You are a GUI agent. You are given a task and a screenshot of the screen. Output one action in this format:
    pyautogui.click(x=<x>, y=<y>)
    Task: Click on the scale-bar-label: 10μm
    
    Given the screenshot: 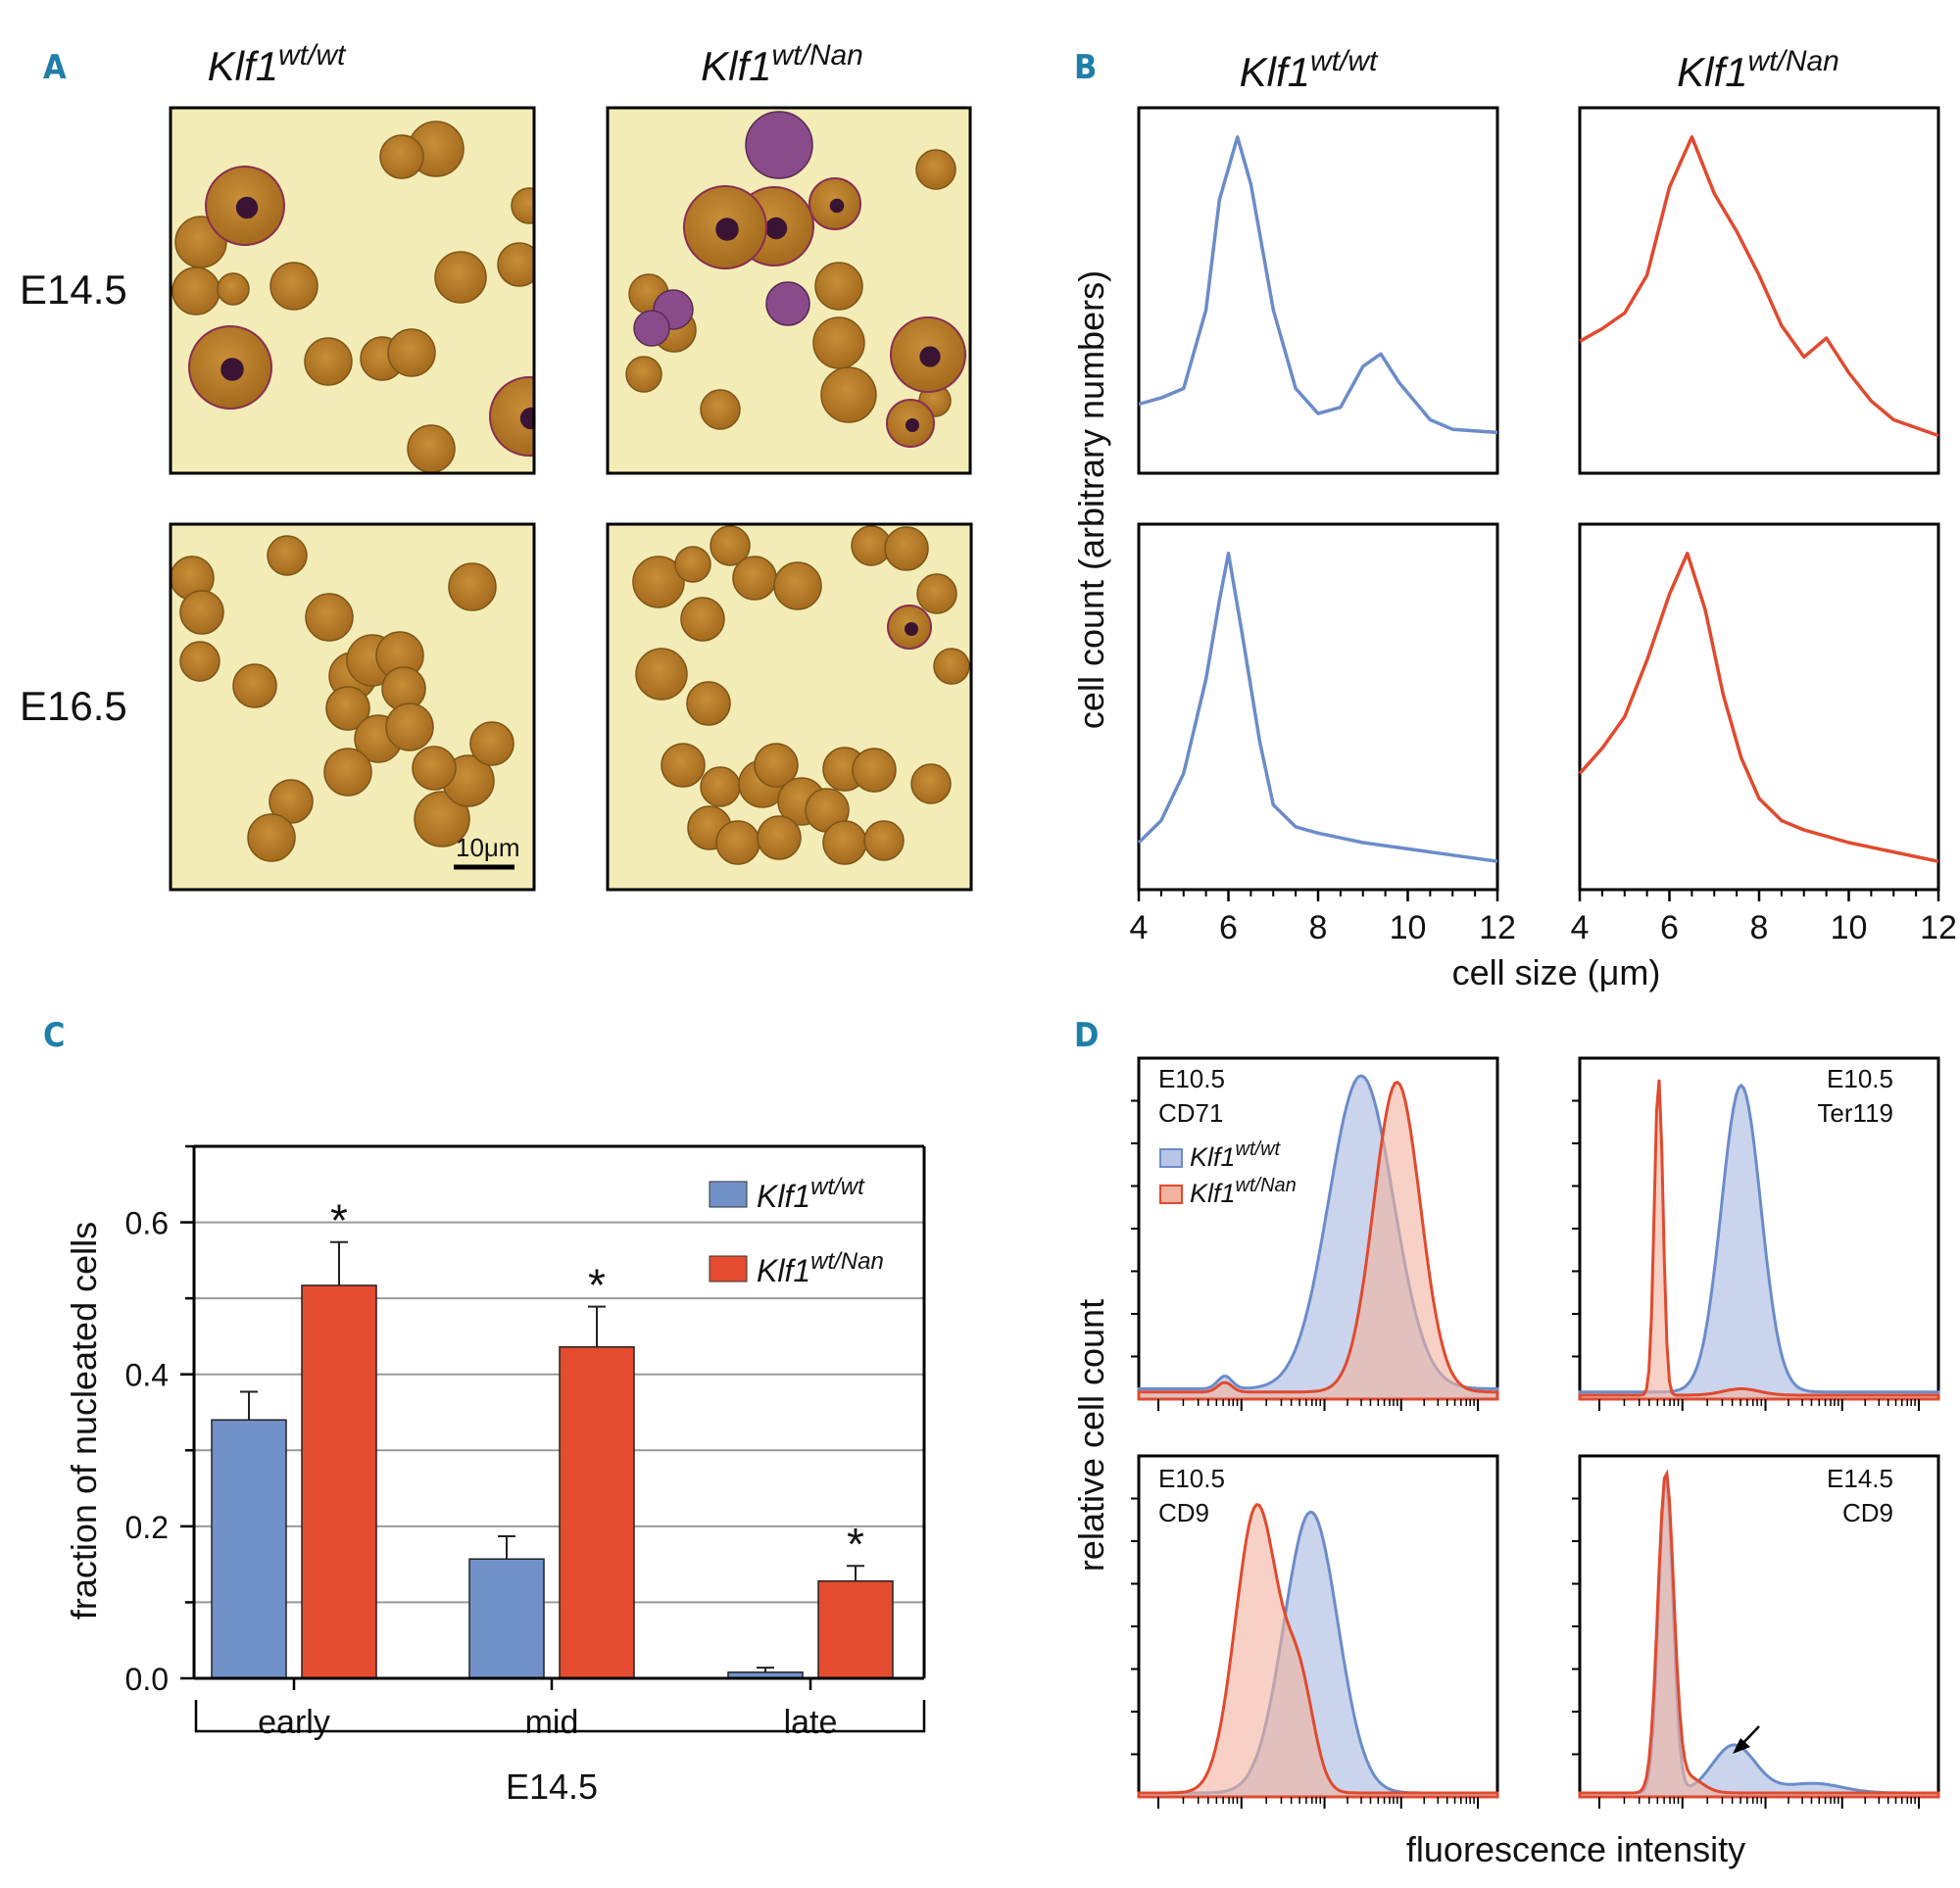 What is the action you would take?
    pyautogui.click(x=488, y=847)
    